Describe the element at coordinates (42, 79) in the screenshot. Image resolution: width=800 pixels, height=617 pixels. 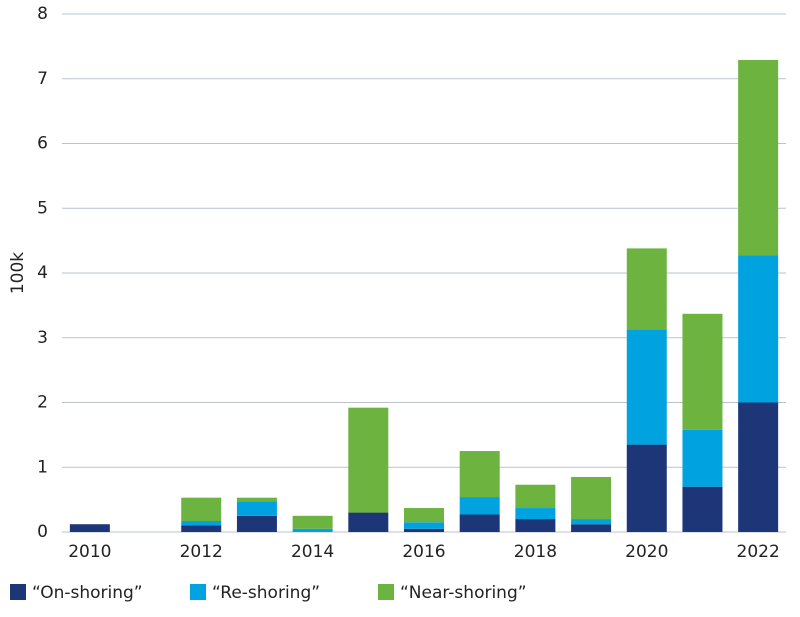
I see `y-tick-label: 7` at that location.